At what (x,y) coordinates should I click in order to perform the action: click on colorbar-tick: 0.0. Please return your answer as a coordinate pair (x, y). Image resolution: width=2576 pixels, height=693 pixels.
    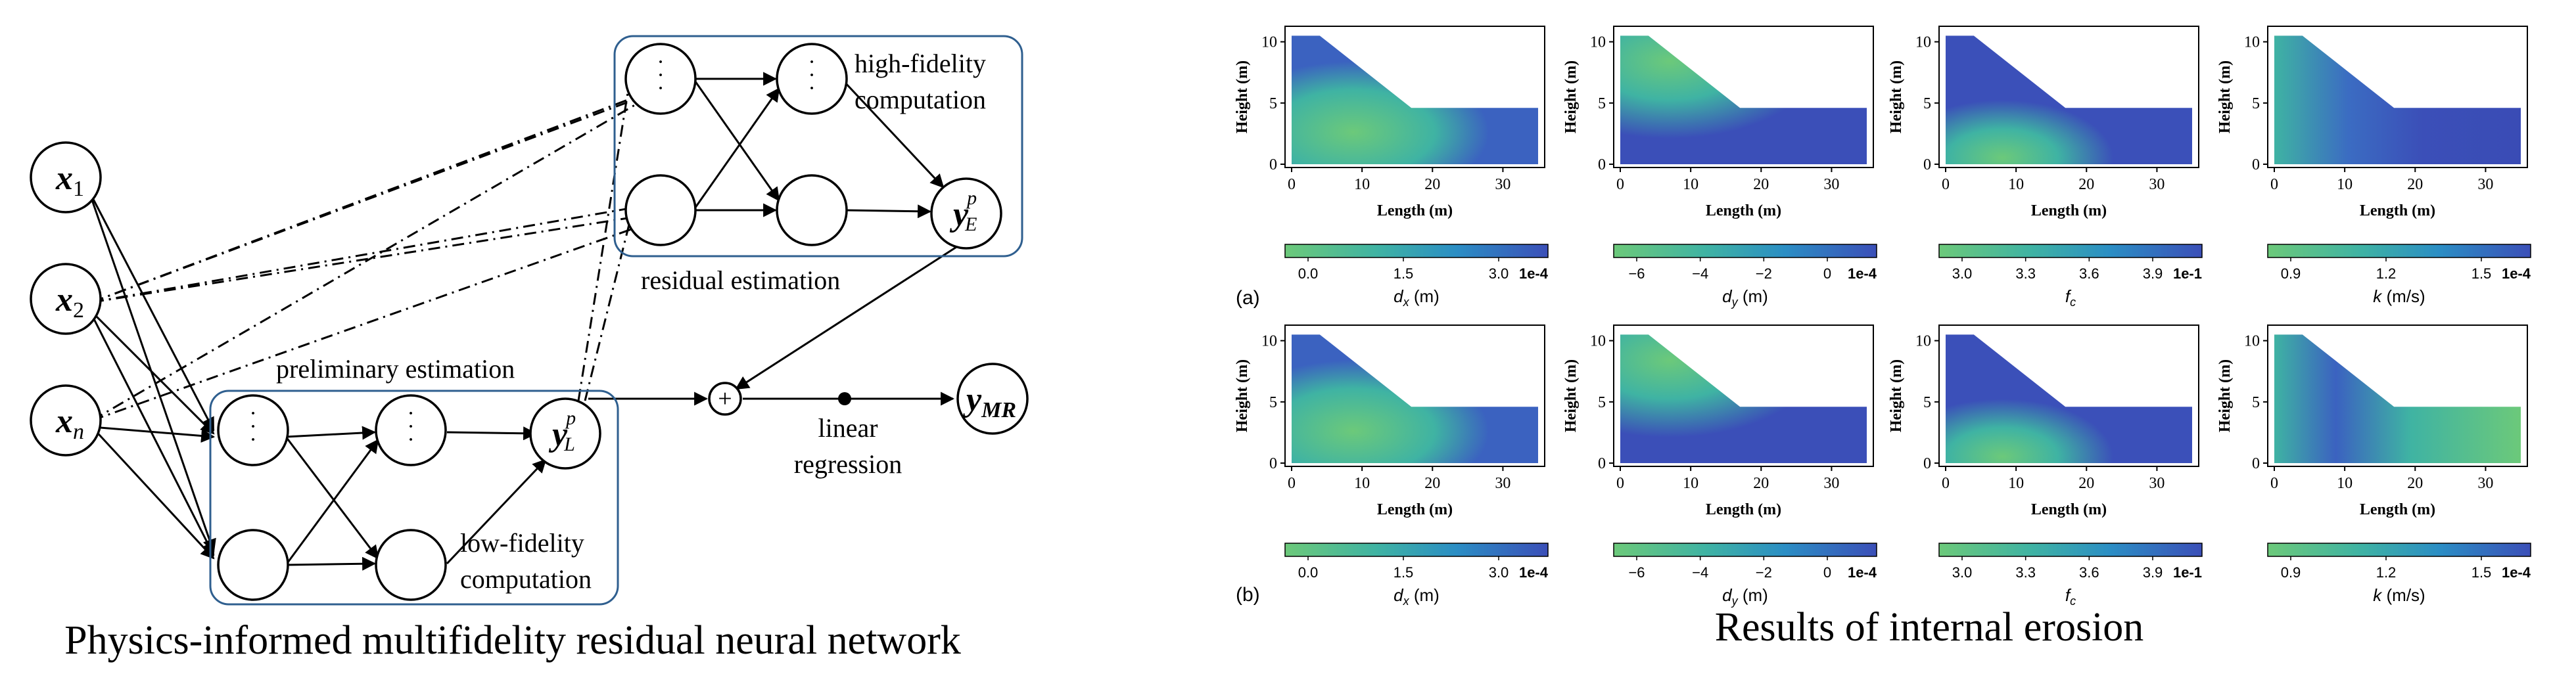
    Looking at the image, I should click on (1308, 572).